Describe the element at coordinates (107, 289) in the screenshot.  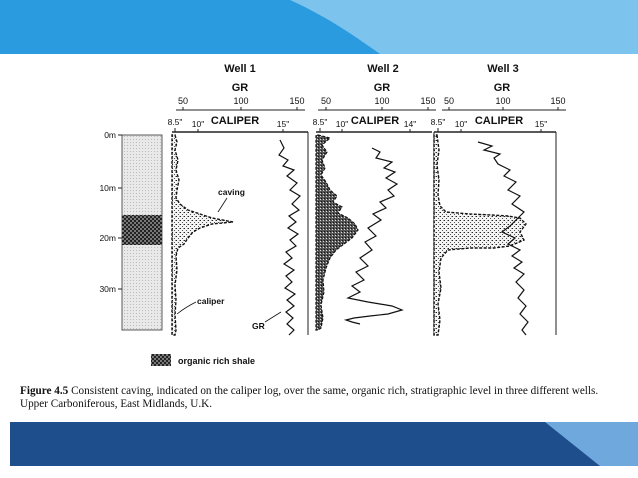
I see `depth-tick-label: 30m` at that location.